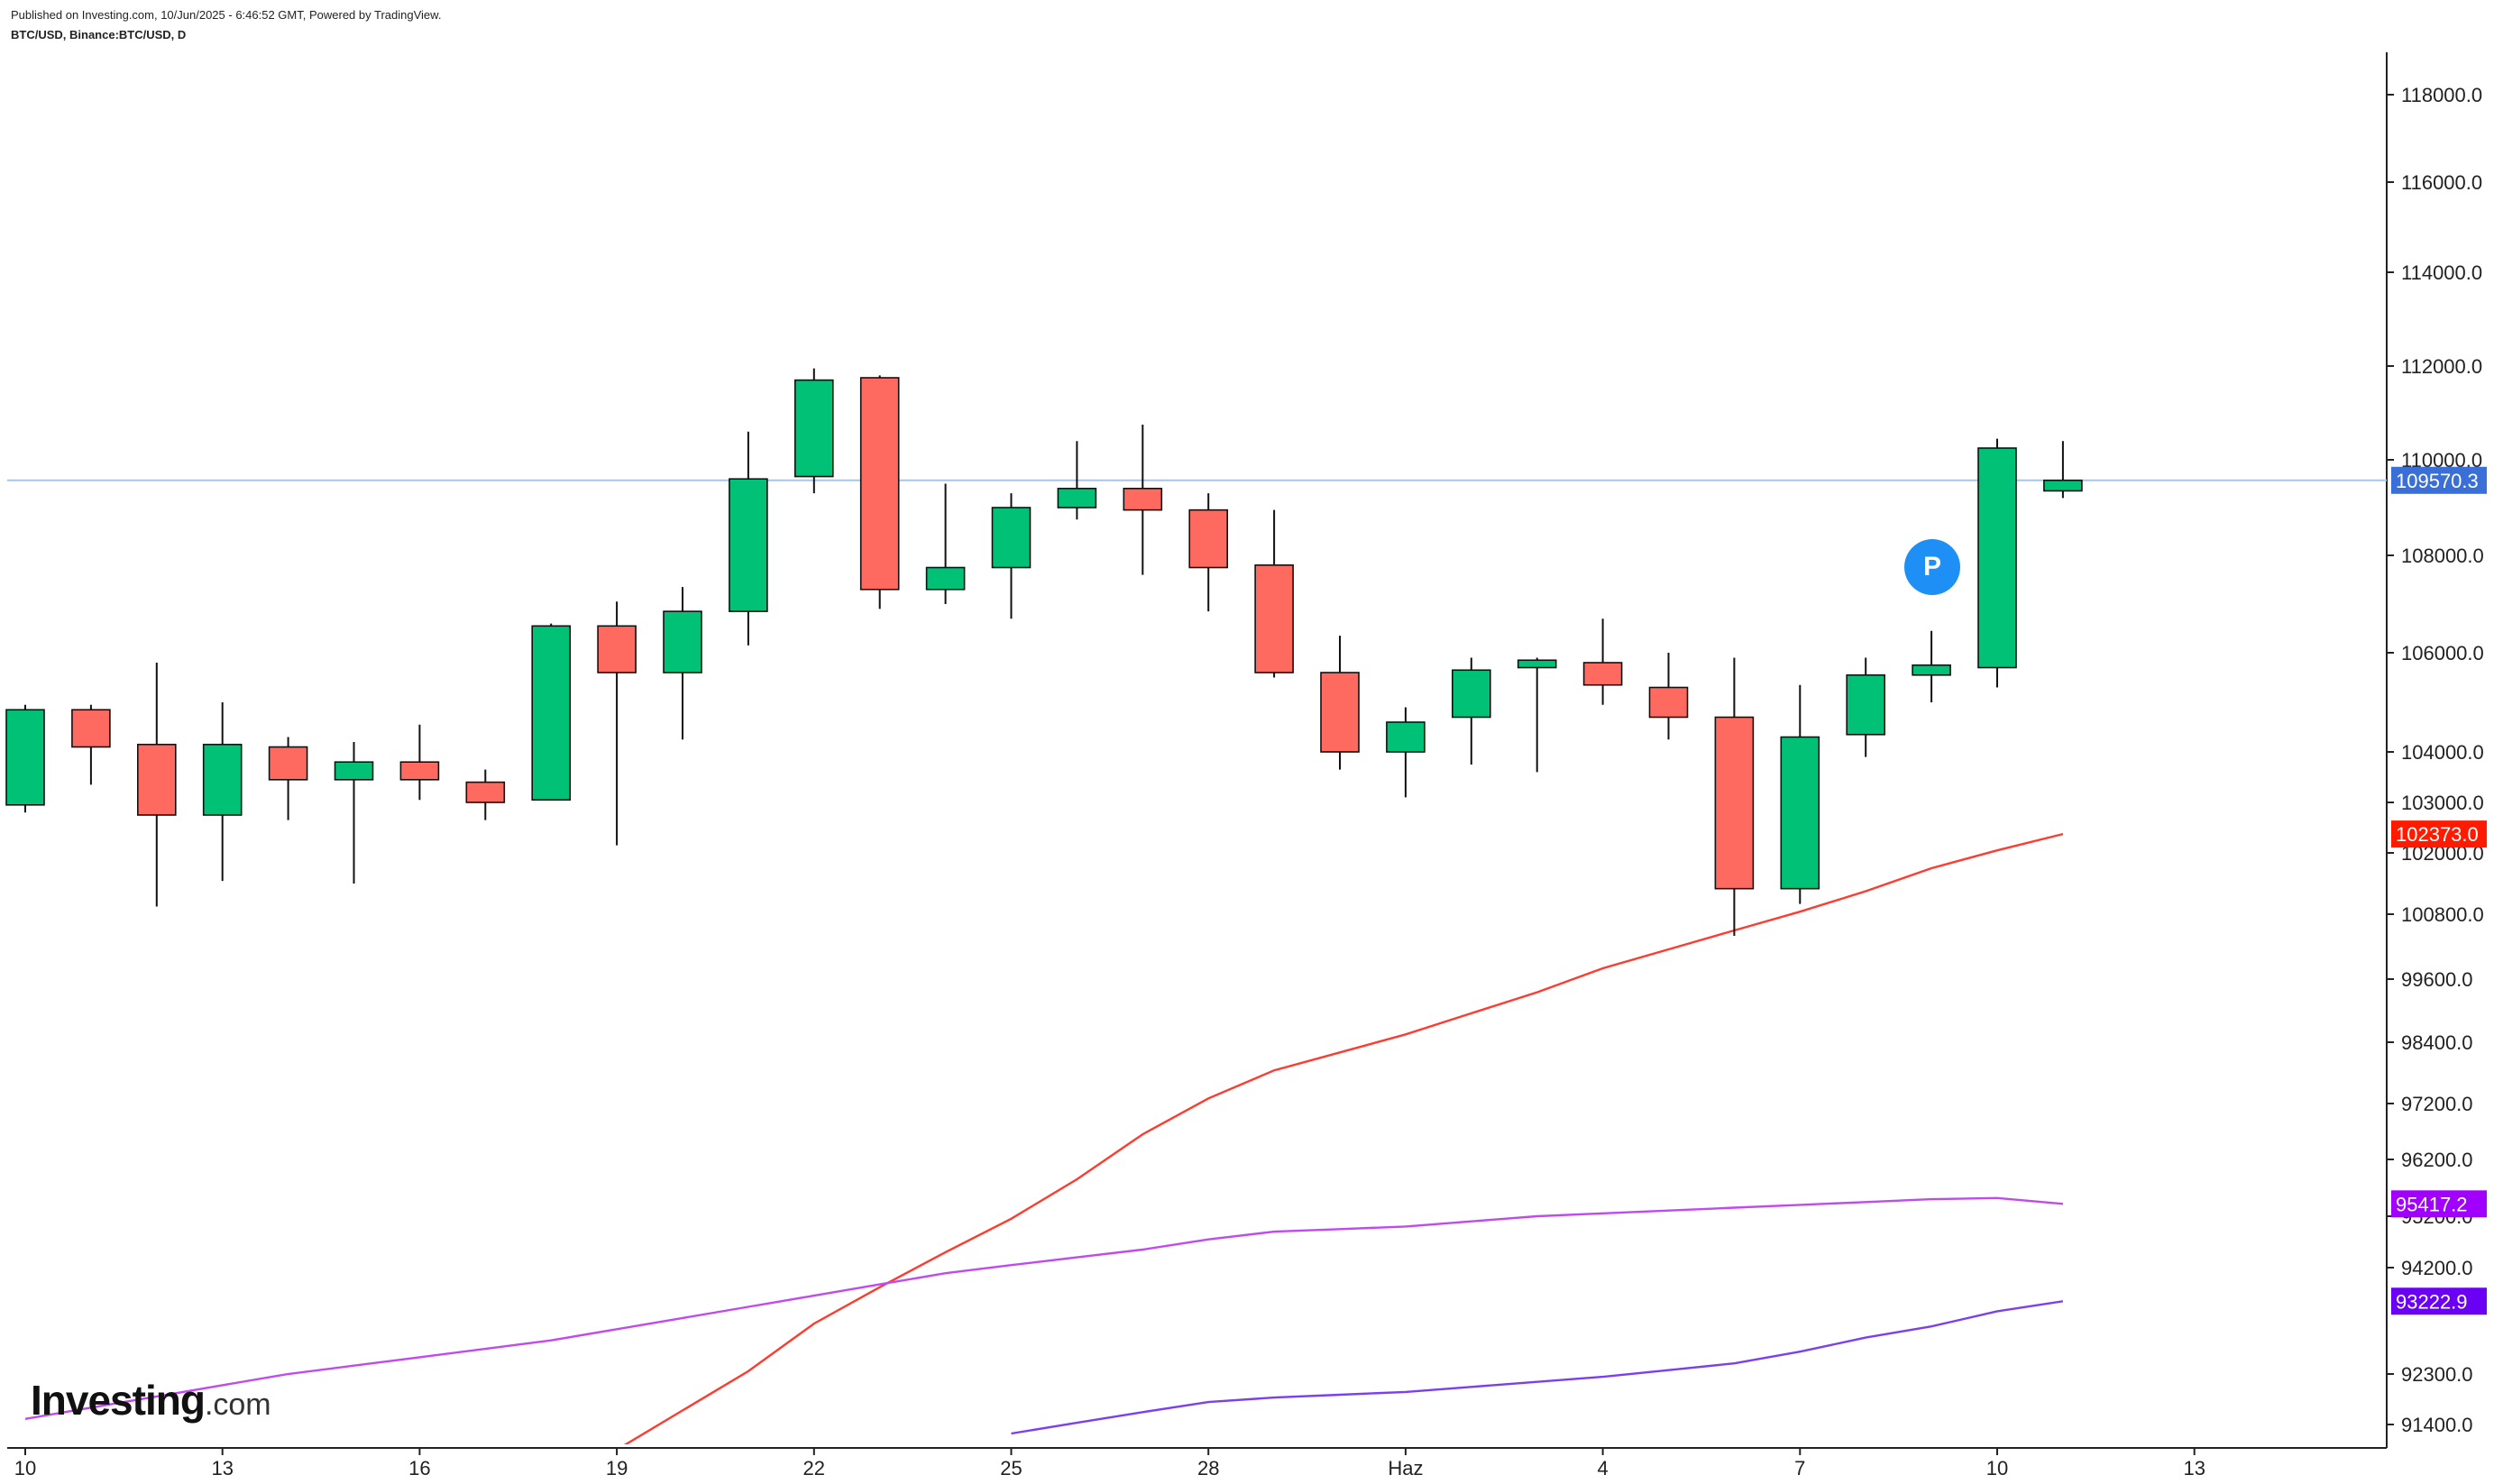 This screenshot has width=2494, height=1484. I want to click on time-tick-label: 19, so click(617, 1468).